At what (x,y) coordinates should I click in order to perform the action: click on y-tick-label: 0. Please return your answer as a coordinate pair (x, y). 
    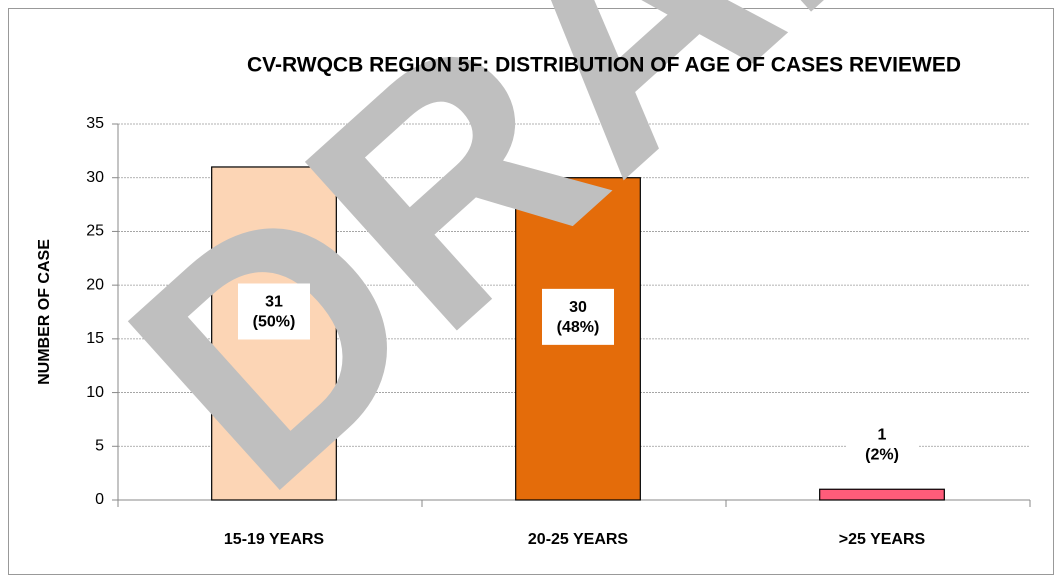
    Looking at the image, I should click on (99, 499).